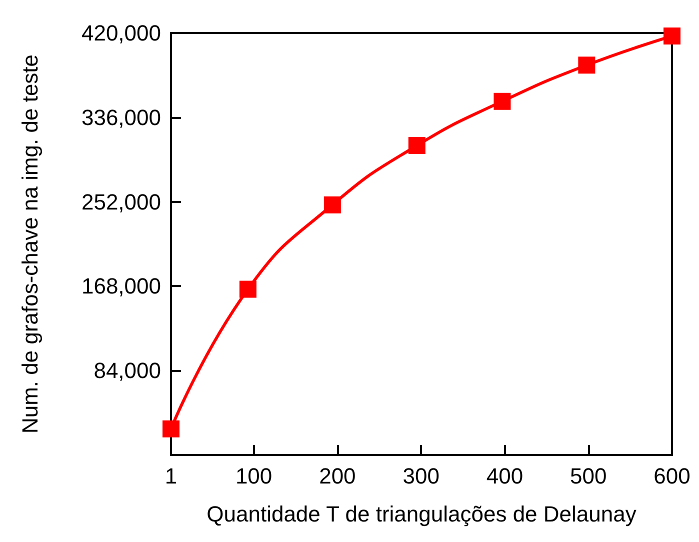  I want to click on y-tick-label: 168,000, so click(121, 286).